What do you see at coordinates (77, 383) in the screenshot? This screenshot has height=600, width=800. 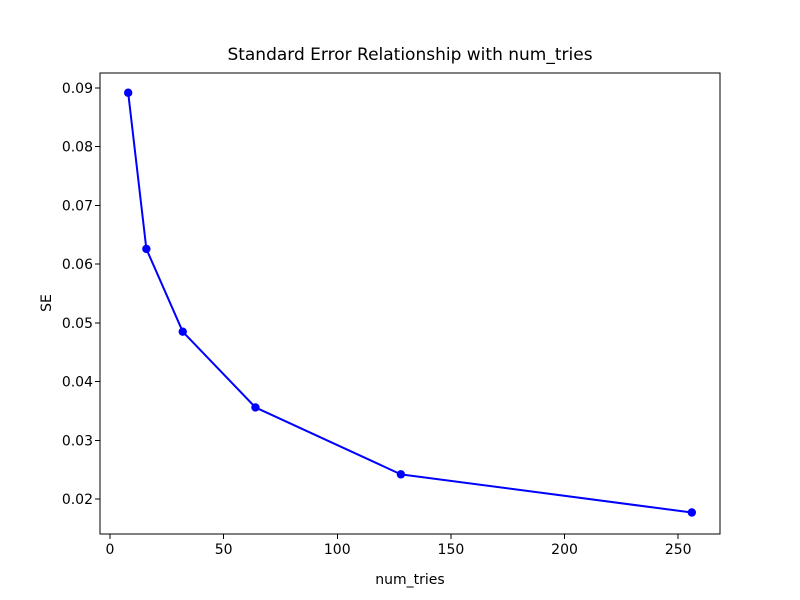 I see `y-tick-label: 0.04` at bounding box center [77, 383].